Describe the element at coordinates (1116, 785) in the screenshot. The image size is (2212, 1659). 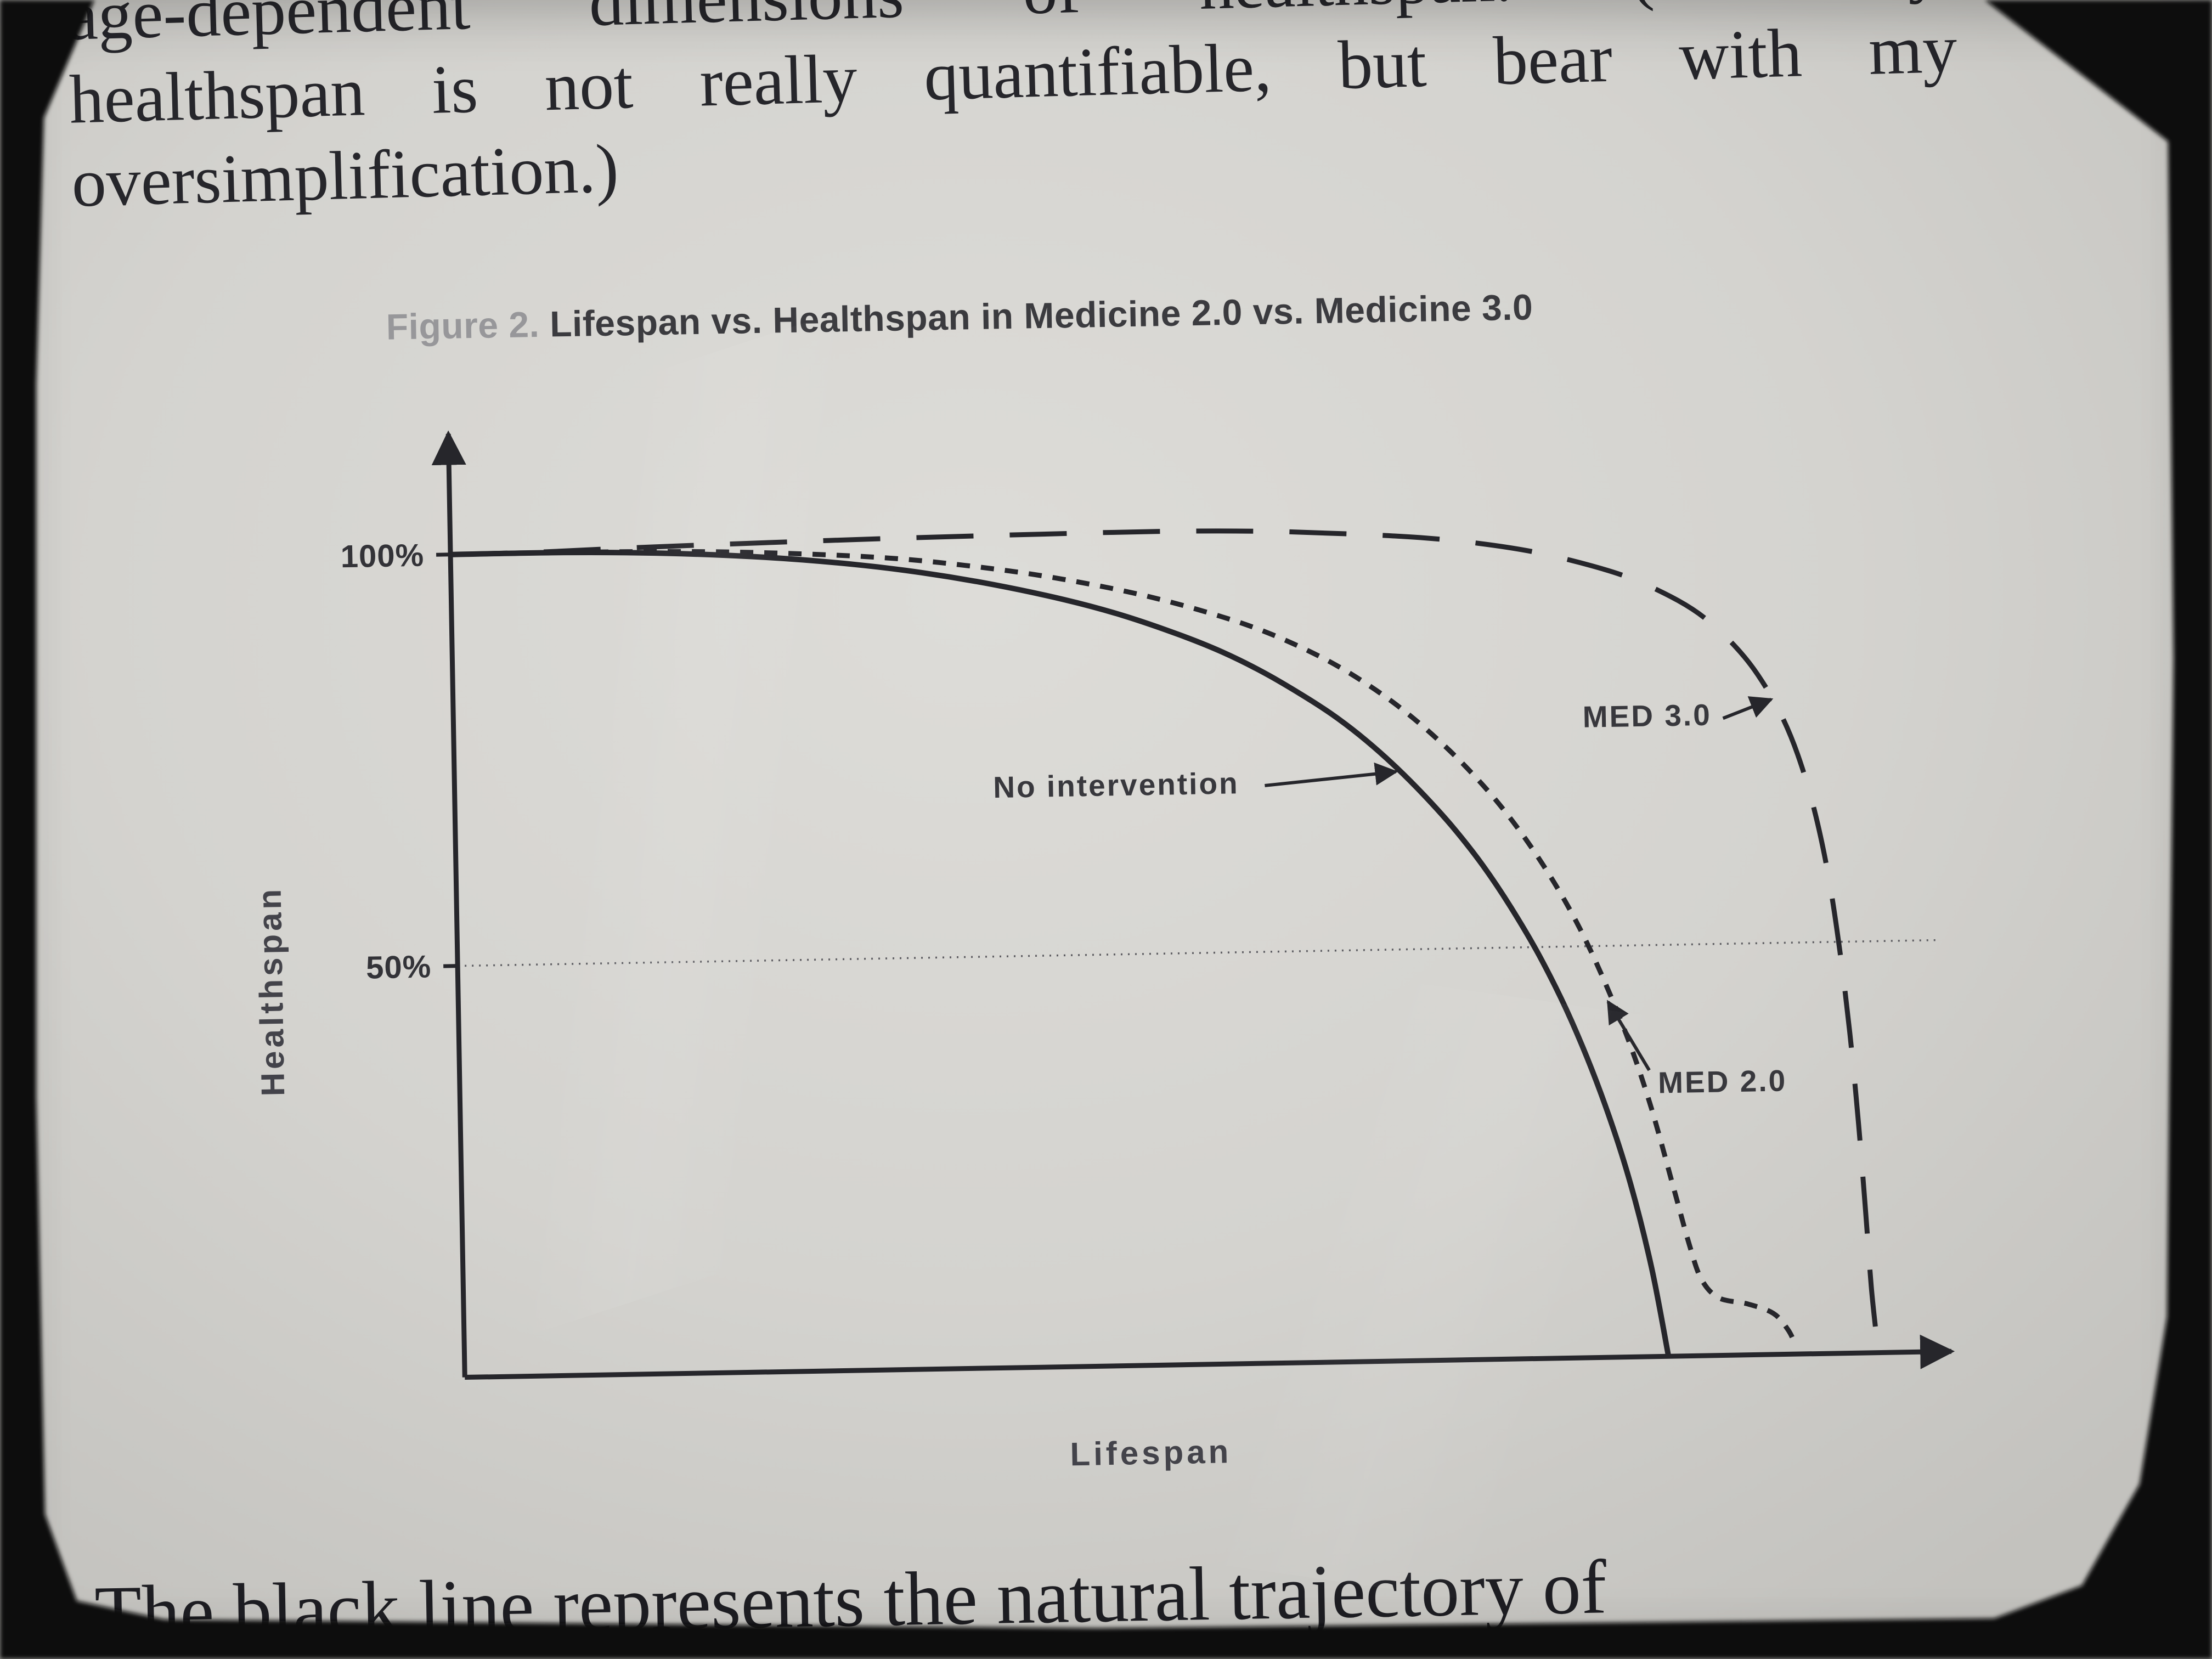
I see `annotation-label: No intervention` at that location.